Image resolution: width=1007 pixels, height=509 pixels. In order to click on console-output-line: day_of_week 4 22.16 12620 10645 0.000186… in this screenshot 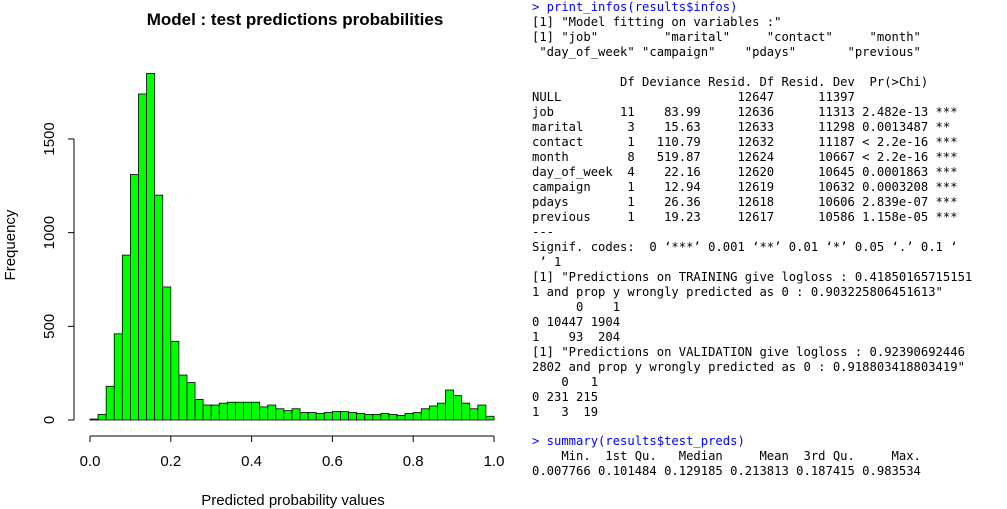, I will do `click(745, 172)`.